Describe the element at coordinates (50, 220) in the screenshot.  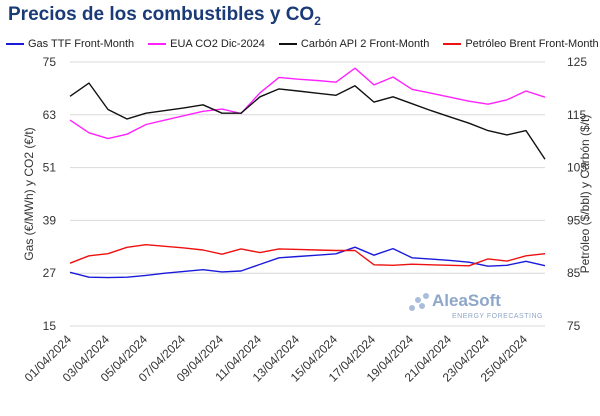
I see `y-left-tick-label: 39` at that location.